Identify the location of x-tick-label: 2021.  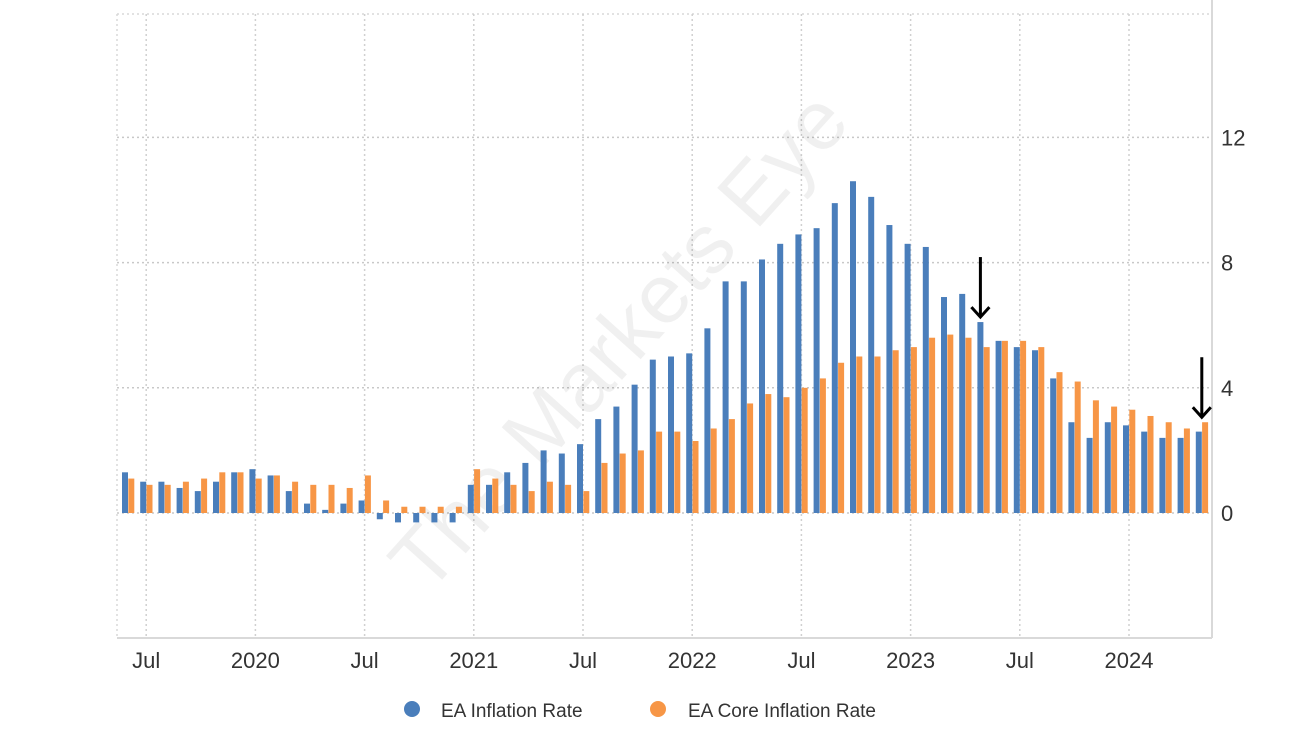
(473, 660).